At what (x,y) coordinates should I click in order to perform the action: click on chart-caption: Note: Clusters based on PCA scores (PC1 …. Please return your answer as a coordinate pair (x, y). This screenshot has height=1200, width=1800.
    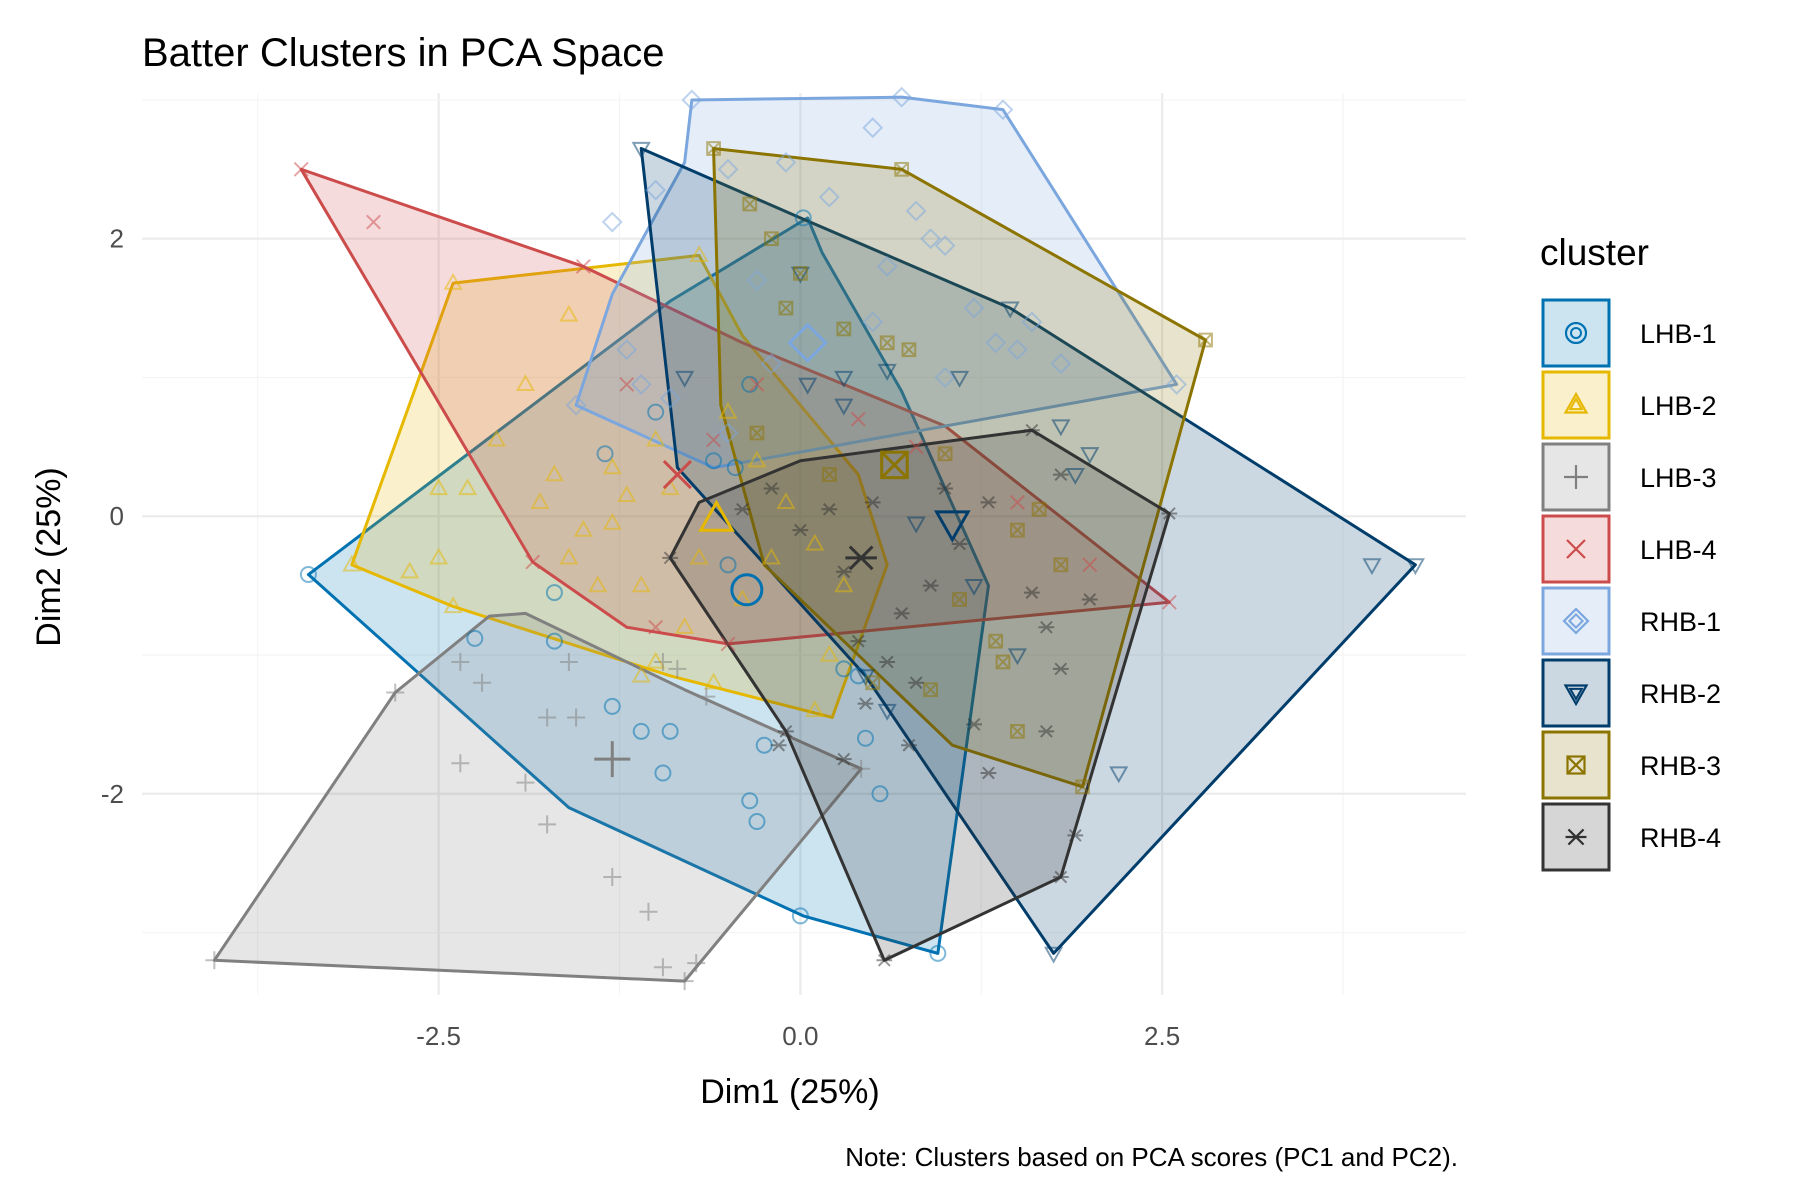
    Looking at the image, I should click on (1151, 1157).